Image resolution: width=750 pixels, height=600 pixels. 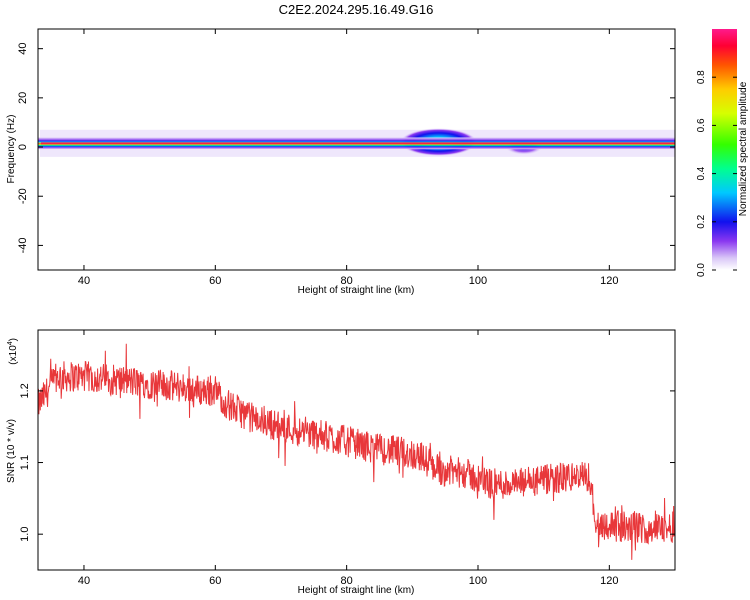 I want to click on y-tick-label: 20, so click(x=23, y=98).